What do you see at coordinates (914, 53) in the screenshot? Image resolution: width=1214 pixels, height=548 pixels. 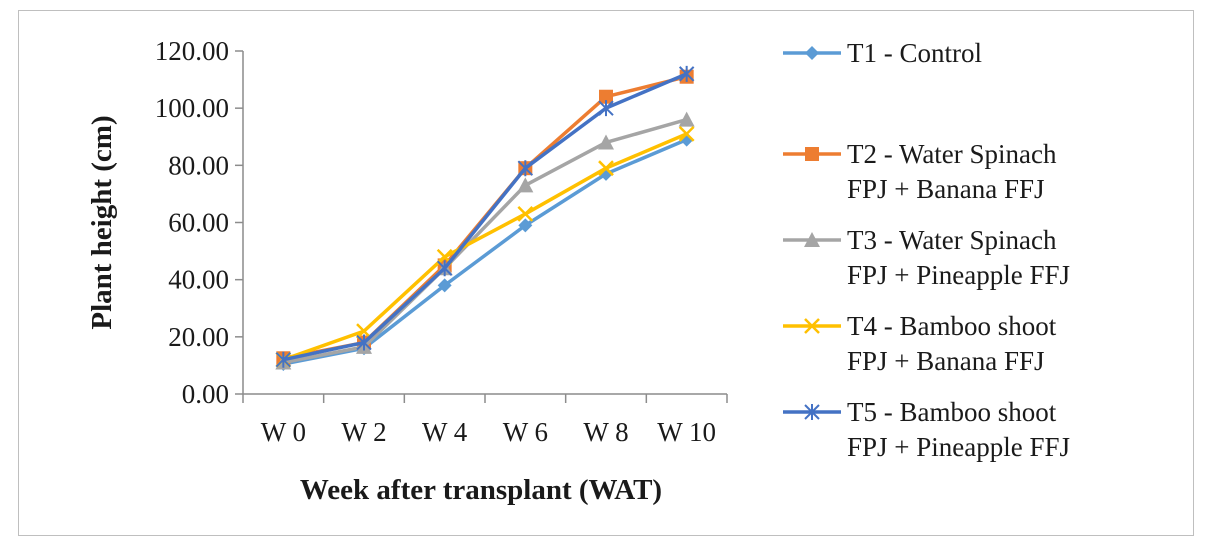 I see `legend-label: T1 - Control` at bounding box center [914, 53].